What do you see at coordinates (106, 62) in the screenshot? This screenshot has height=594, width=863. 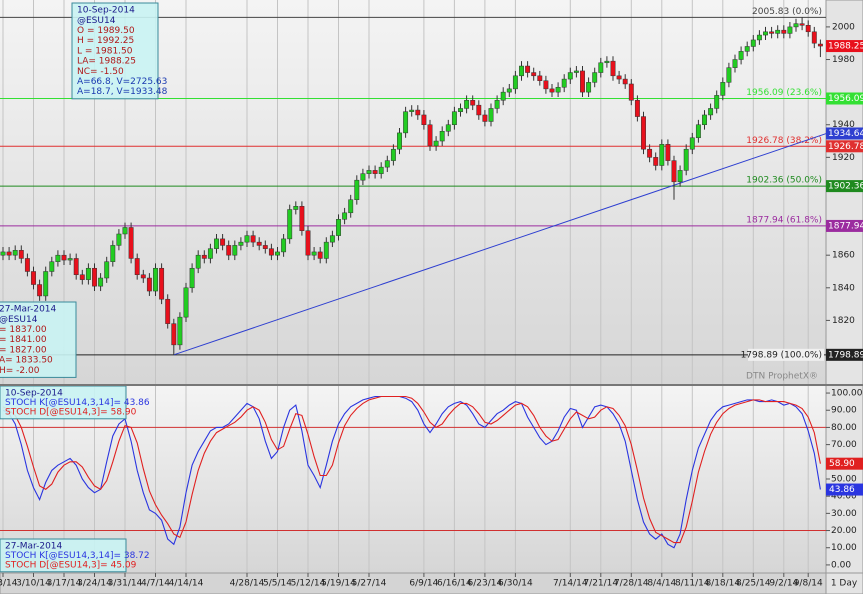 I see `info-line: LA= 1988.25` at bounding box center [106, 62].